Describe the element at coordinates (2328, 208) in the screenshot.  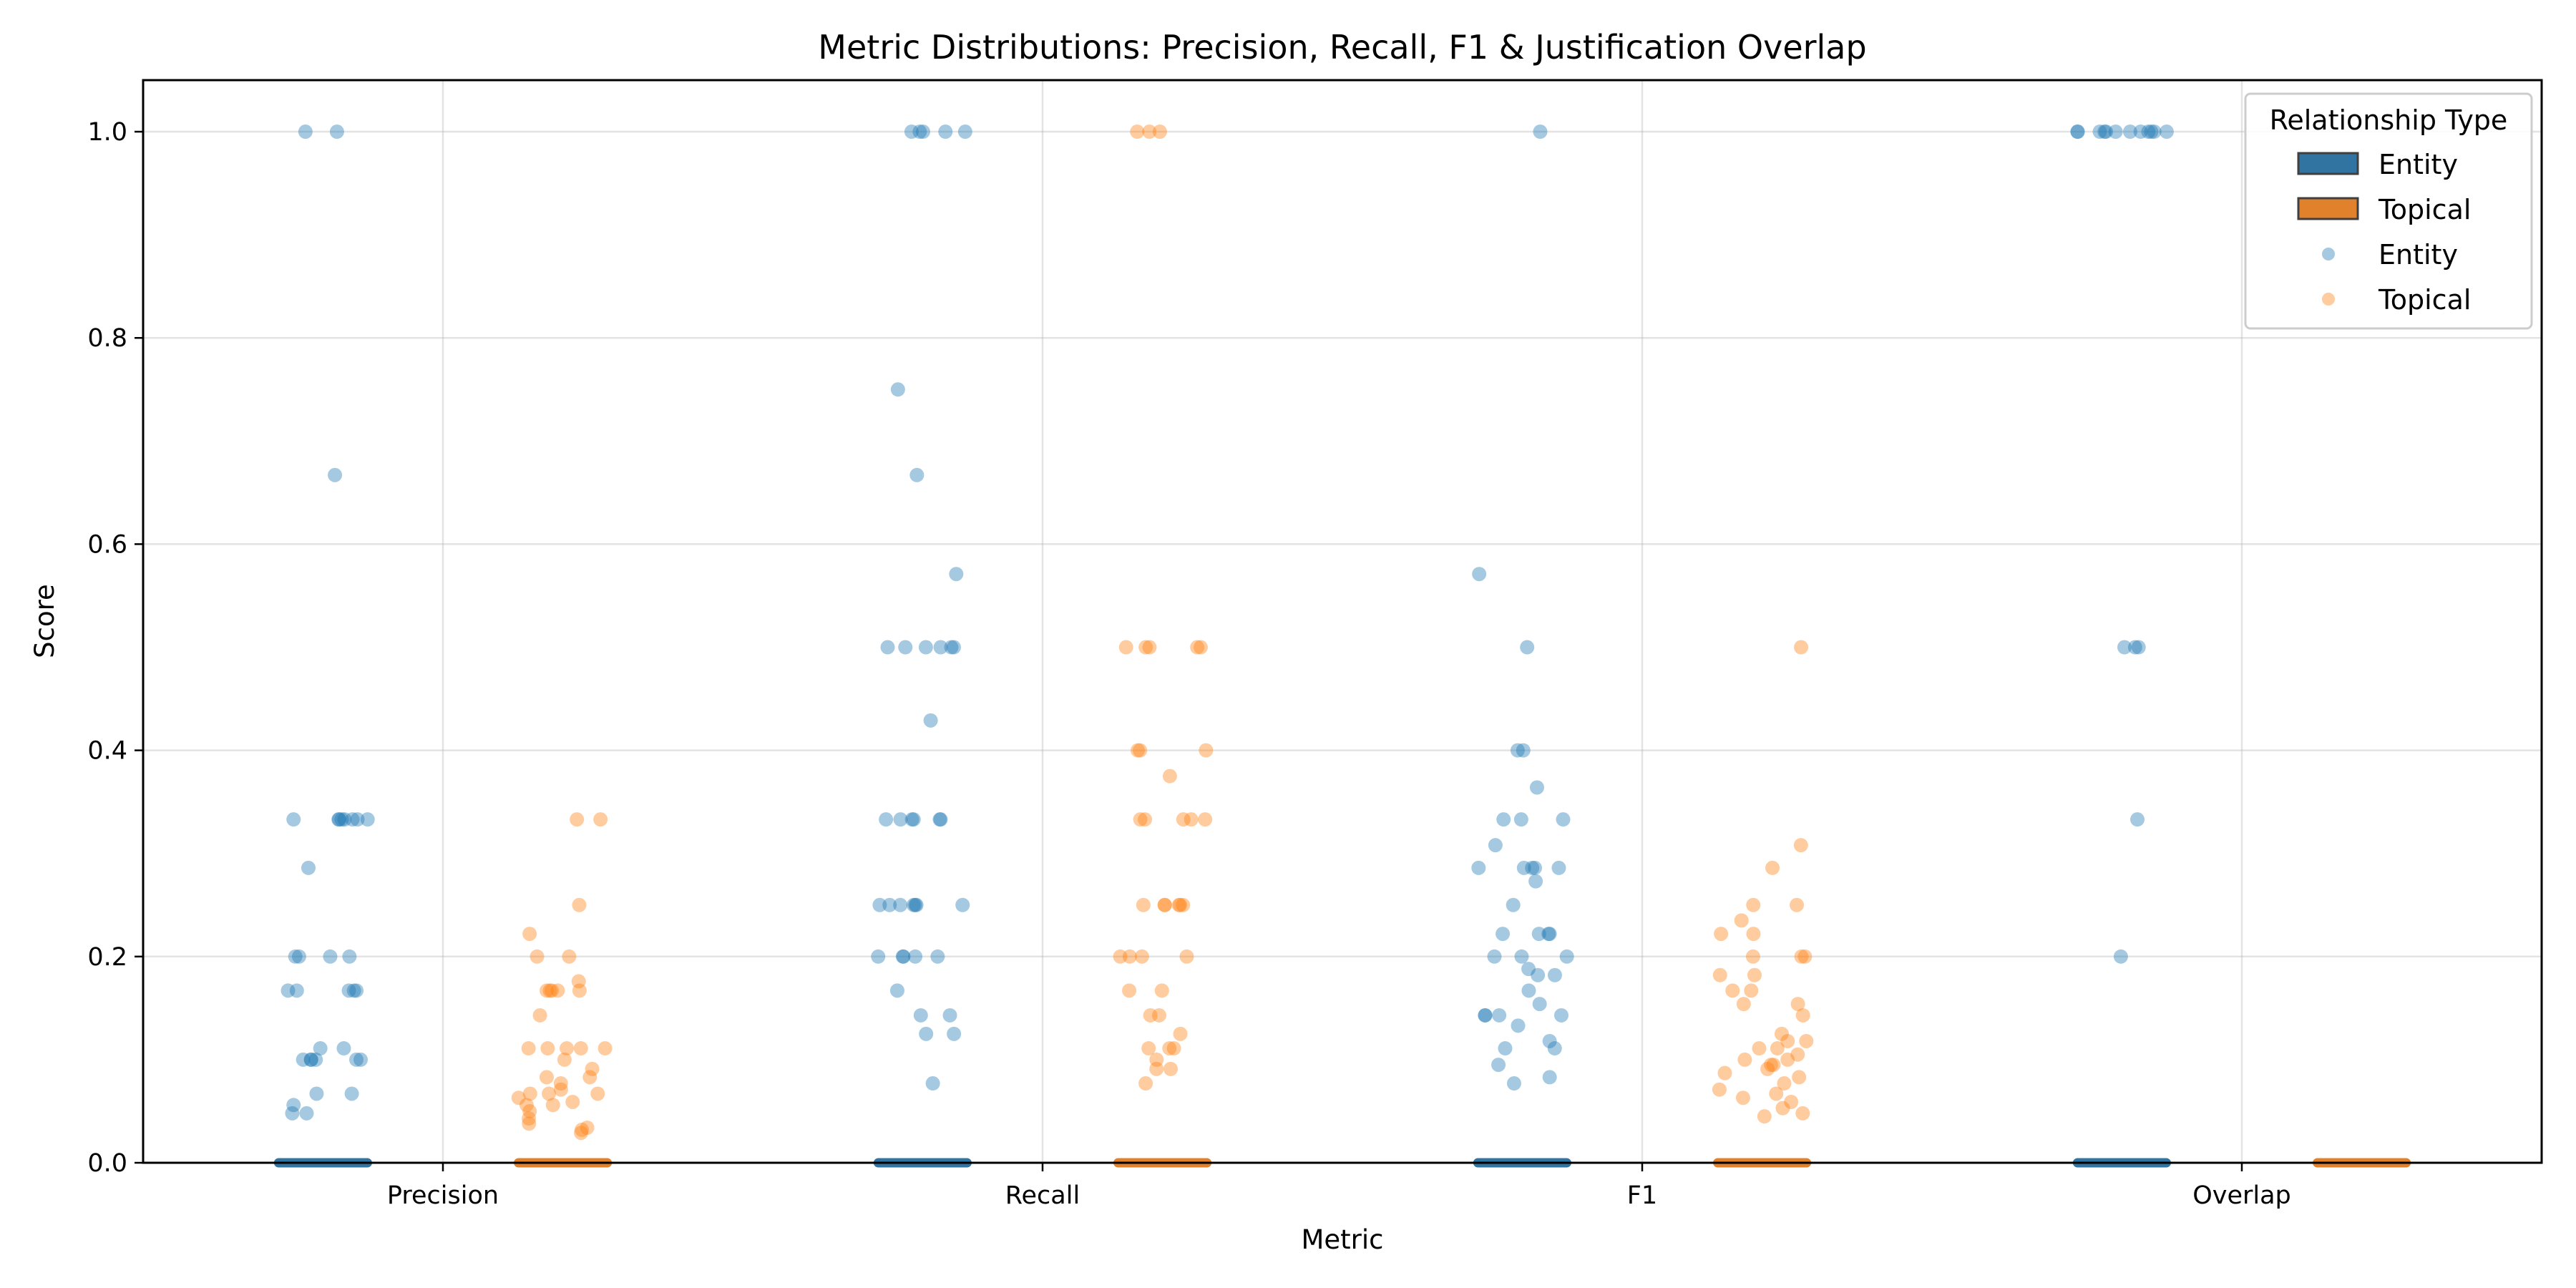
I see `legend-box-swatch-topical` at that location.